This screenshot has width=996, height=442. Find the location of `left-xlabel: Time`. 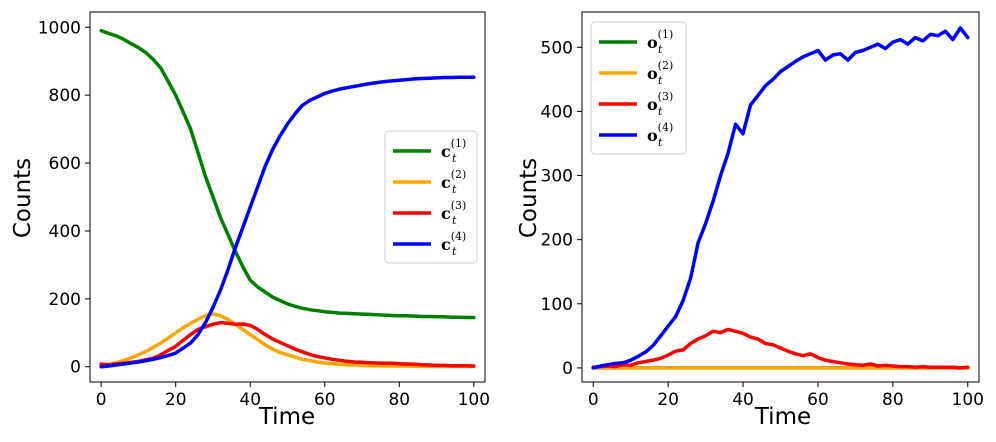

left-xlabel: Time is located at coordinates (286, 417).